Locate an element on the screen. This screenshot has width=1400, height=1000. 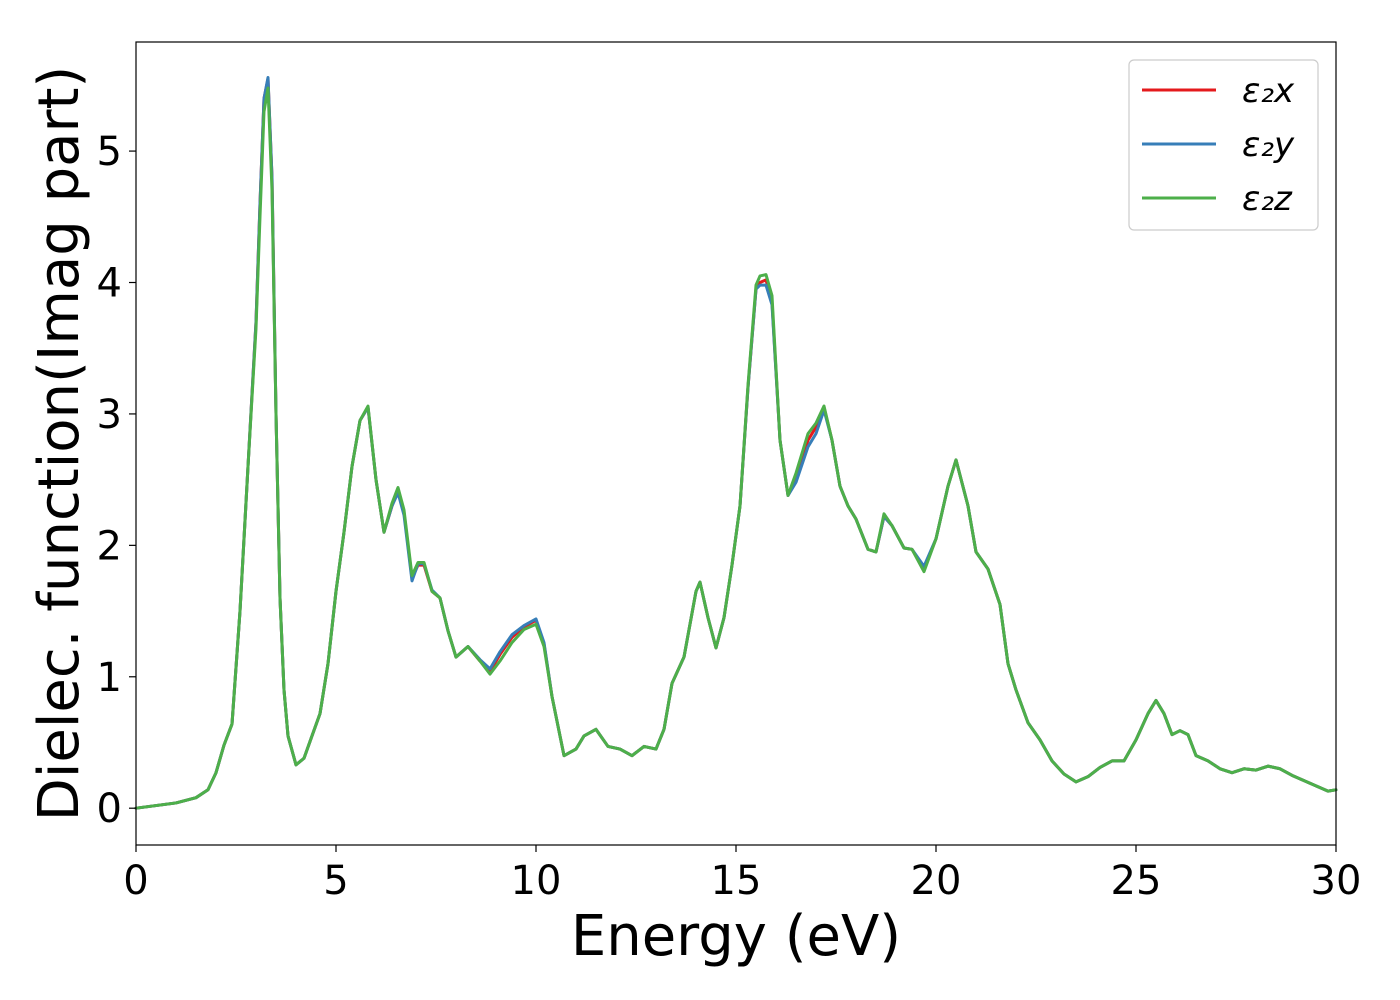
x-tick-label: 20 is located at coordinates (936, 881).